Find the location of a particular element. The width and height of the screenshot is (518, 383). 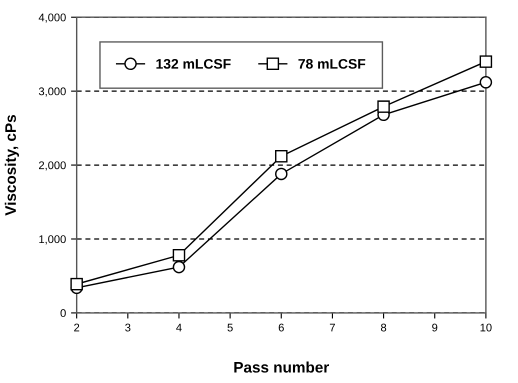

x-tick-label: 4 is located at coordinates (179, 328).